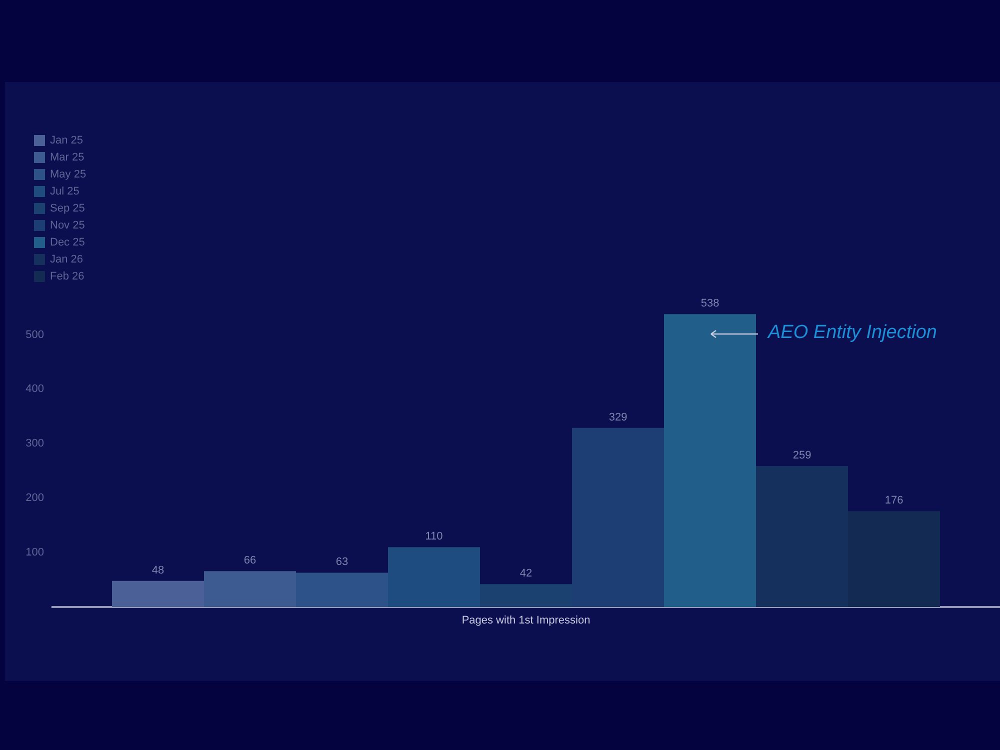 Image resolution: width=1000 pixels, height=750 pixels. I want to click on legend-label: Mar 25, so click(67, 158).